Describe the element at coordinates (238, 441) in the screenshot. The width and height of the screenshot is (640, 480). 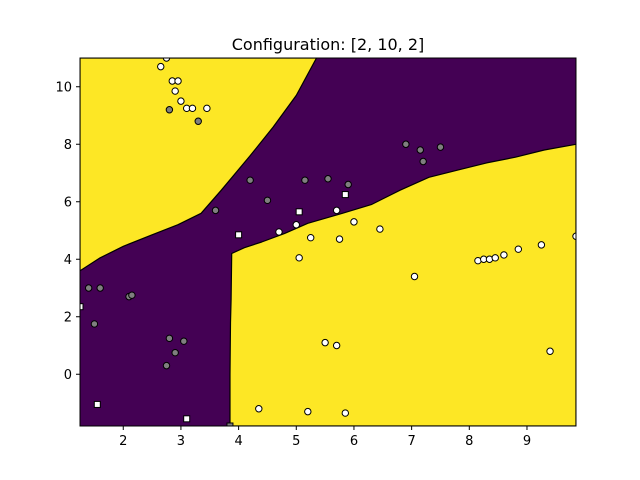
I see `x-tick-label: 4` at that location.